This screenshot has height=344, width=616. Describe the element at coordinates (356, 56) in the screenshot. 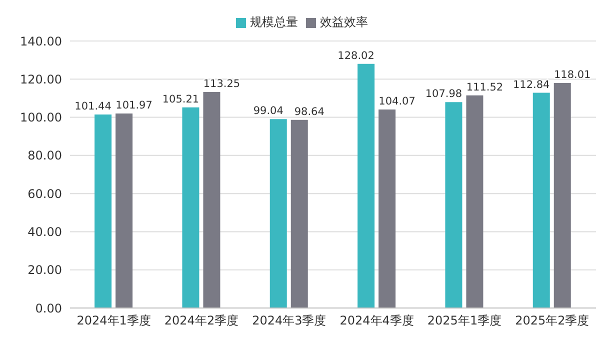

I see `data-label: 128.02` at that location.